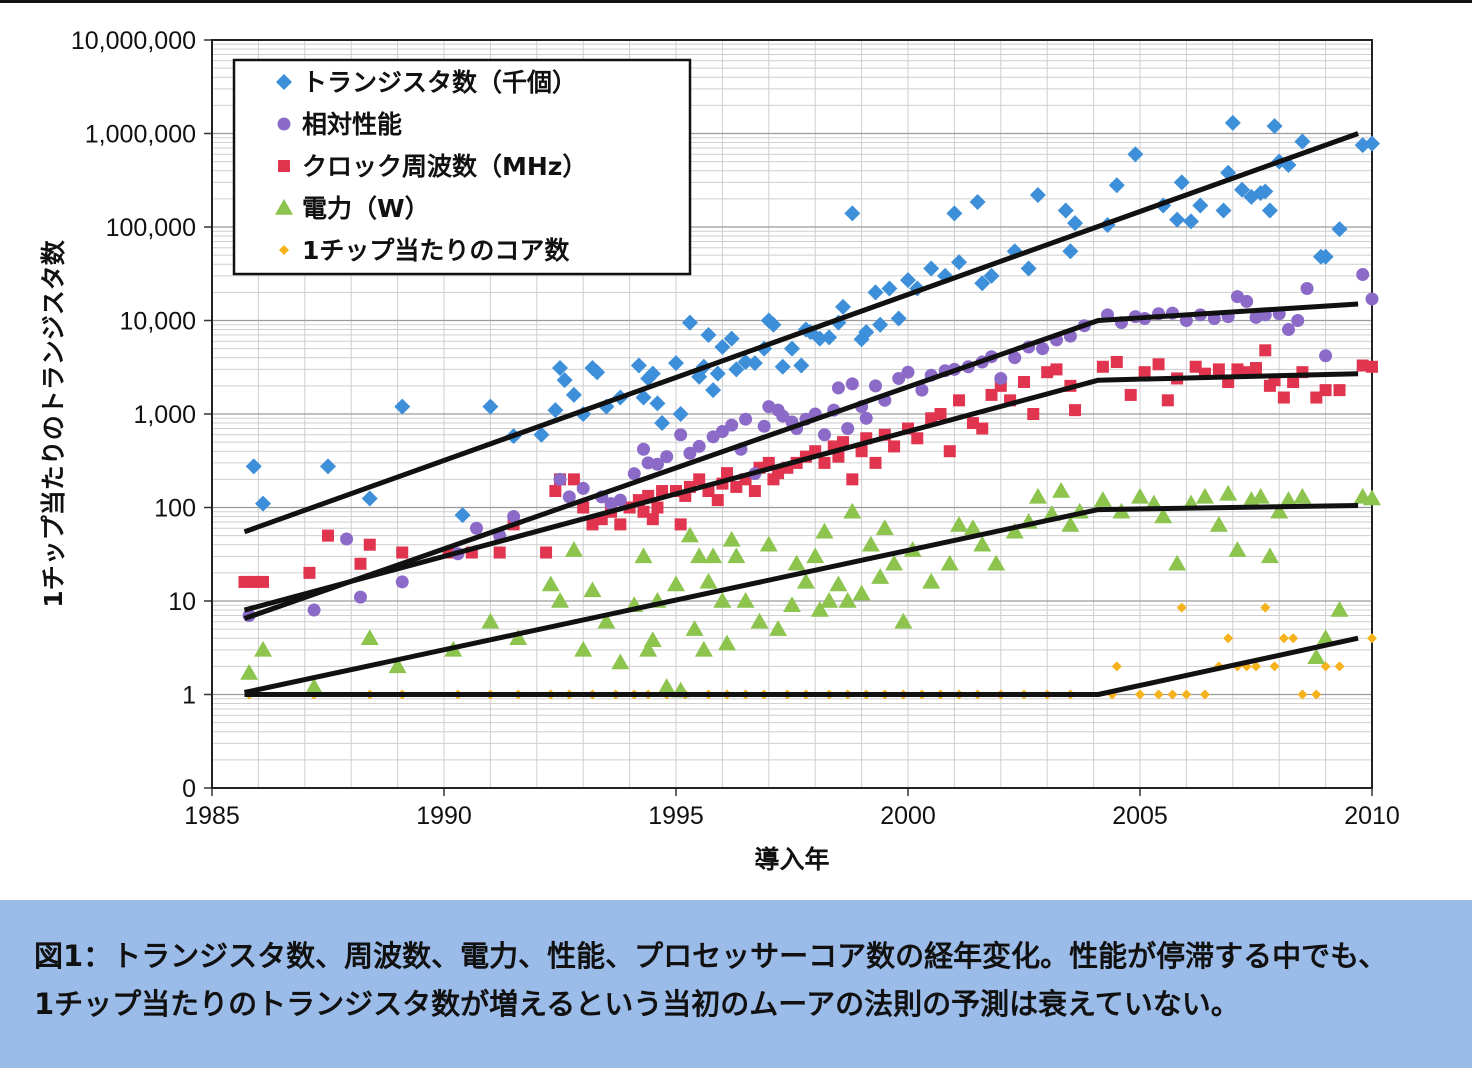  Describe the element at coordinates (736, 1) in the screenshot. I see `top-rule` at that location.